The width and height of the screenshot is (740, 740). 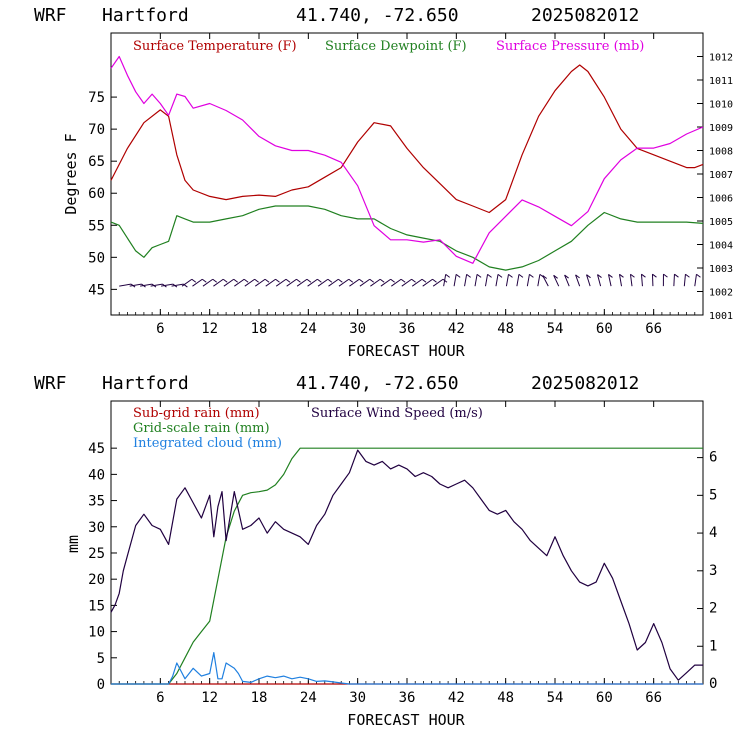 I want to click on y-tick-label: 20, so click(x=96, y=580).